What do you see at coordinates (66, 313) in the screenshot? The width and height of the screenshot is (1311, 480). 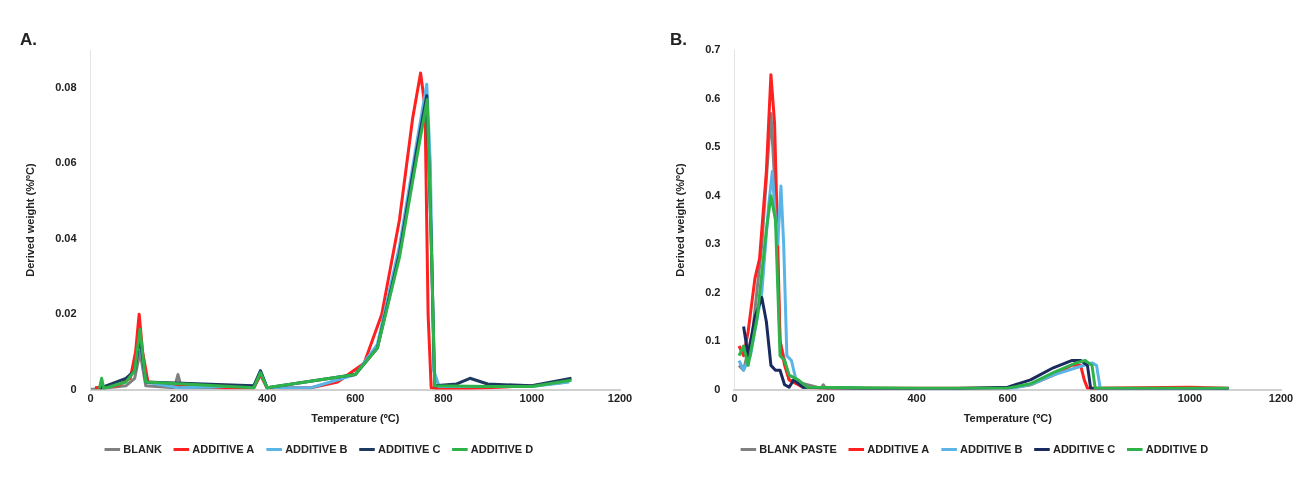 I see `y-tick-label: 0.02` at bounding box center [66, 313].